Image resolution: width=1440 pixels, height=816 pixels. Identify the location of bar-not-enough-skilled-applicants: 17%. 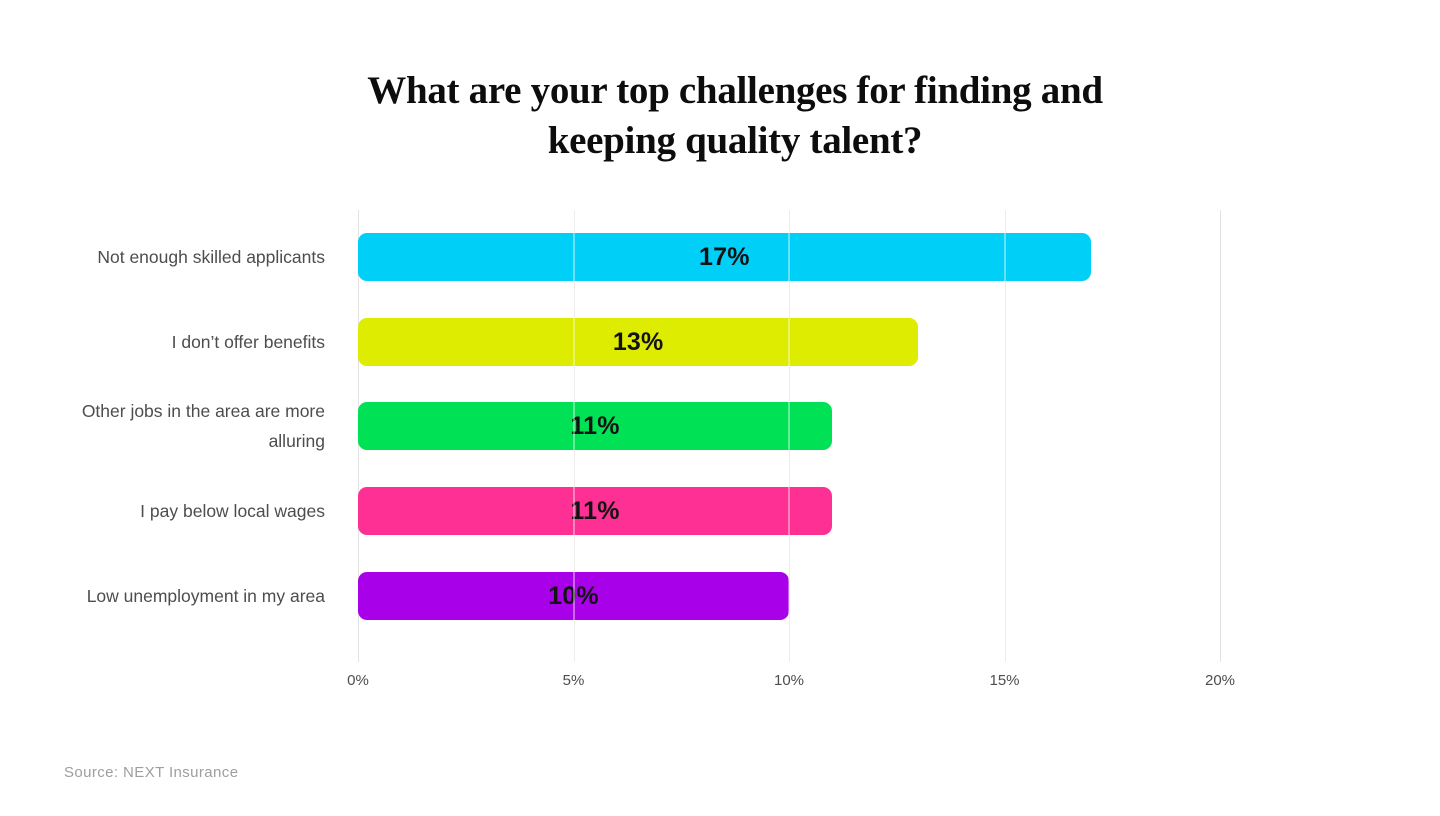
(724, 257).